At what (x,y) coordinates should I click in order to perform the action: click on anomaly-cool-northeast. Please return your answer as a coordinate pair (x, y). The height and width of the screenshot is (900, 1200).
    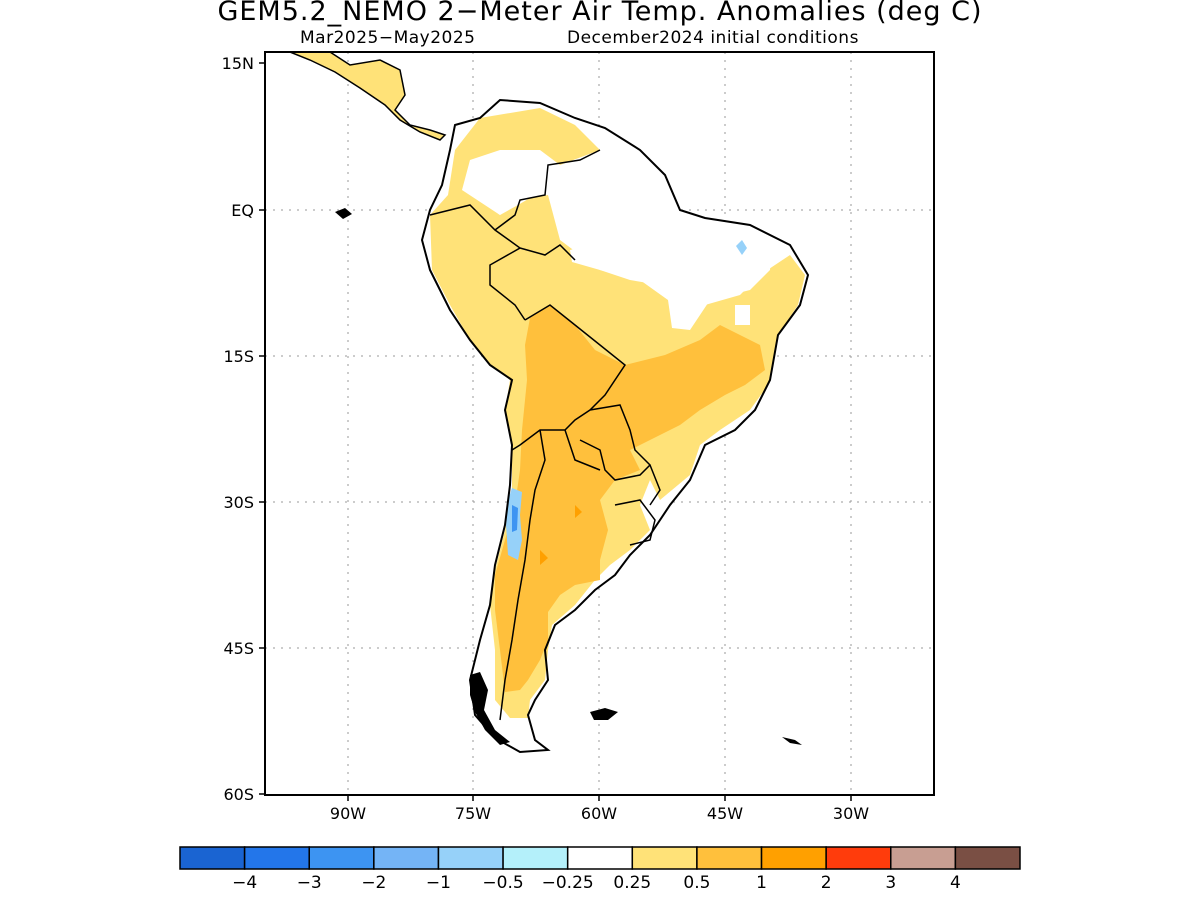
    Looking at the image, I should click on (741, 247).